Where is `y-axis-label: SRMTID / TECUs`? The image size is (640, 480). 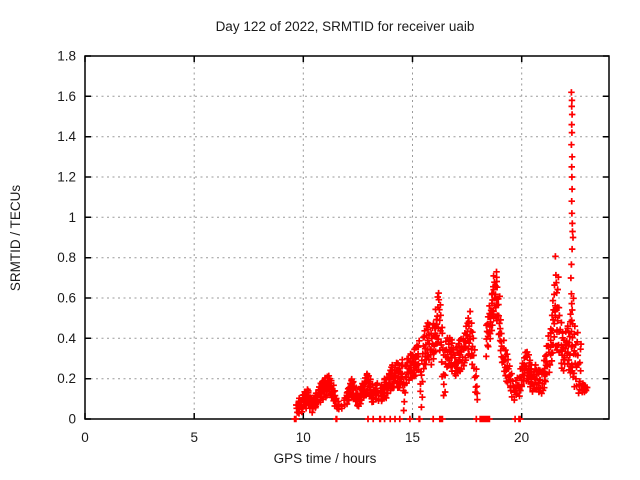
y-axis-label: SRMTID / TECUs is located at coordinates (15, 238).